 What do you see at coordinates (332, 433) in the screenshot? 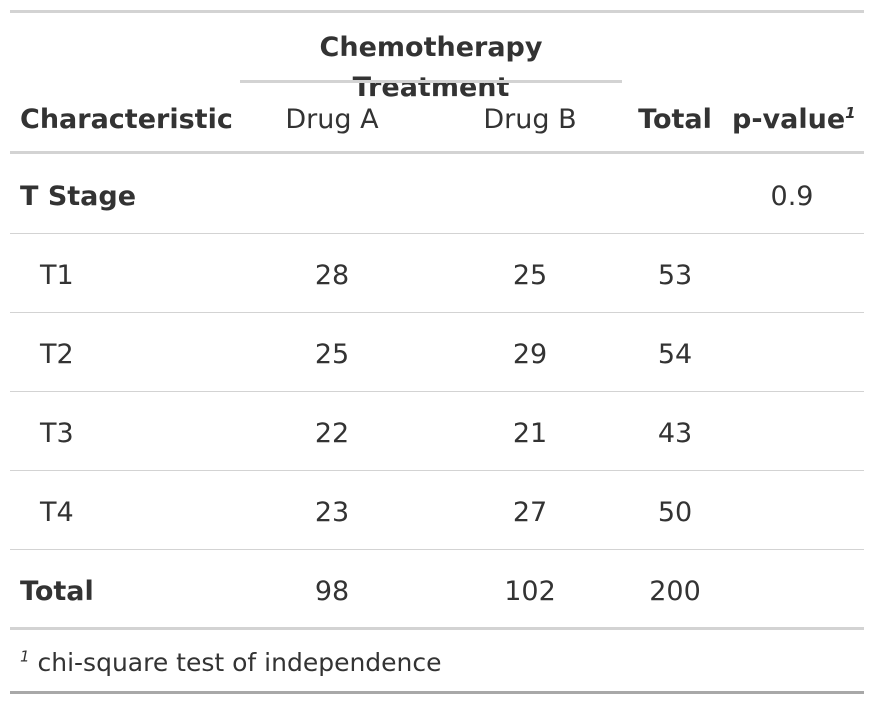
I see `cell-t3-drug-a: 22` at bounding box center [332, 433].